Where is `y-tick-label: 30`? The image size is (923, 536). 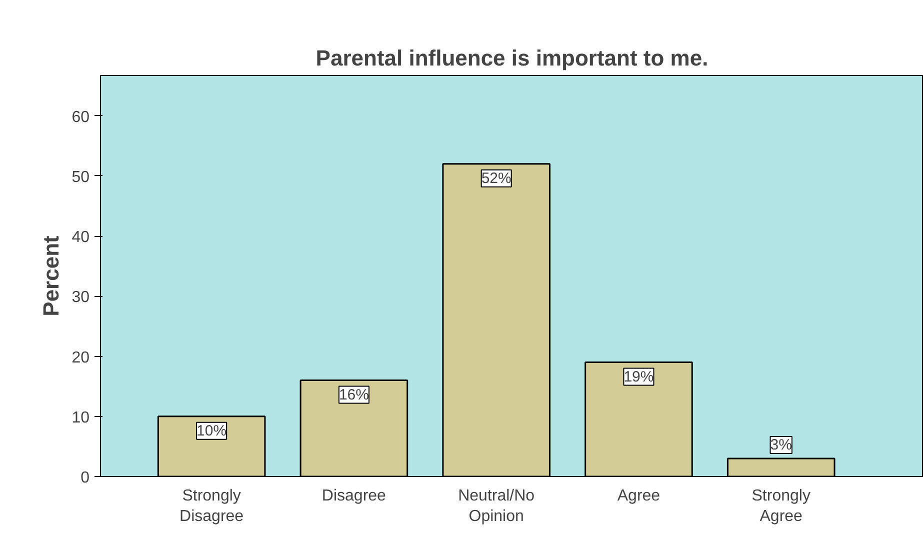
y-tick-label: 30 is located at coordinates (81, 297).